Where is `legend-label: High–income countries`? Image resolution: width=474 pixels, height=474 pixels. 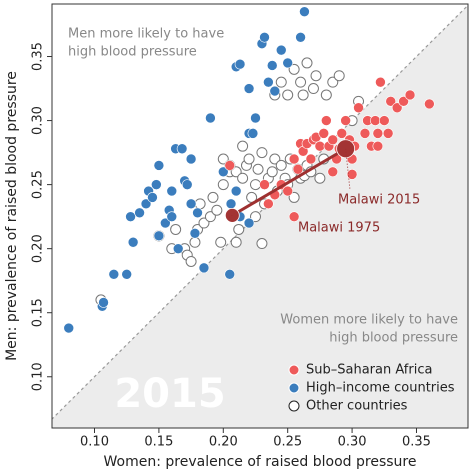 legend-label: High–income countries is located at coordinates (380, 388).